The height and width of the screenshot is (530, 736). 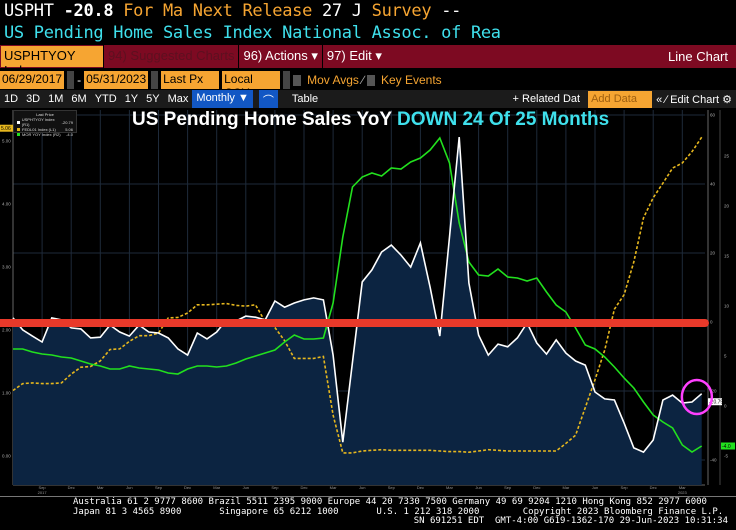 What do you see at coordinates (39, 129) in the screenshot?
I see `legend-label: FEDL01 Index (L1)` at bounding box center [39, 129].